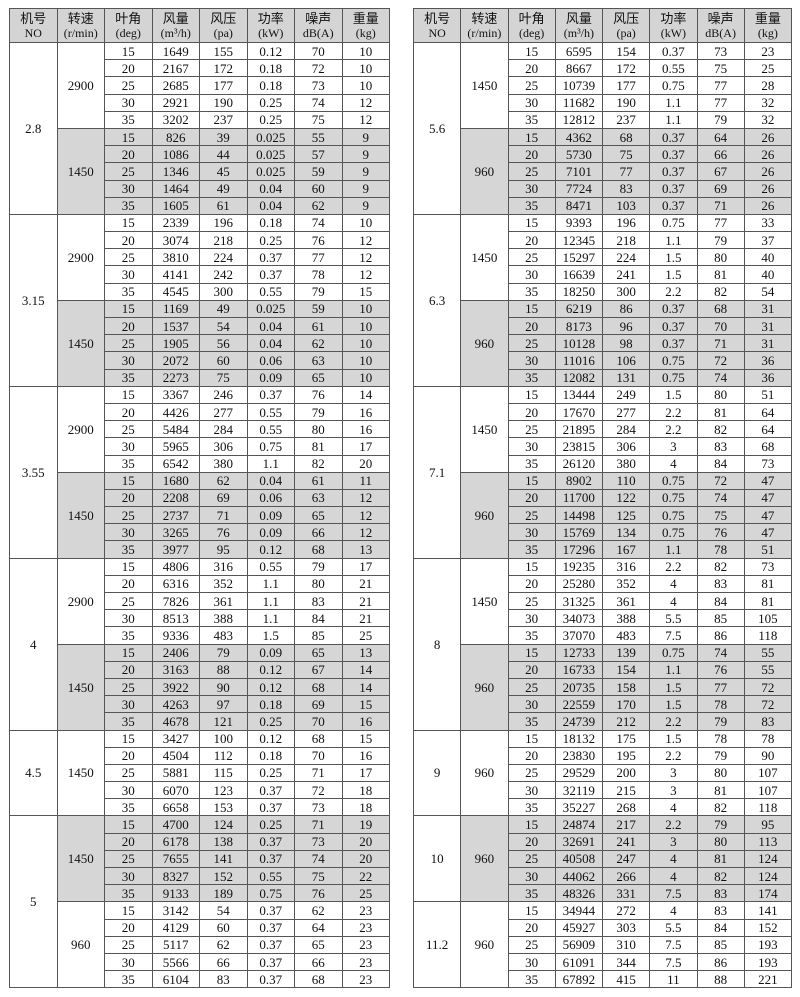 Image resolution: width=800 pixels, height=997 pixels. What do you see at coordinates (768, 240) in the screenshot?
I see `weight-cell: 37` at bounding box center [768, 240].